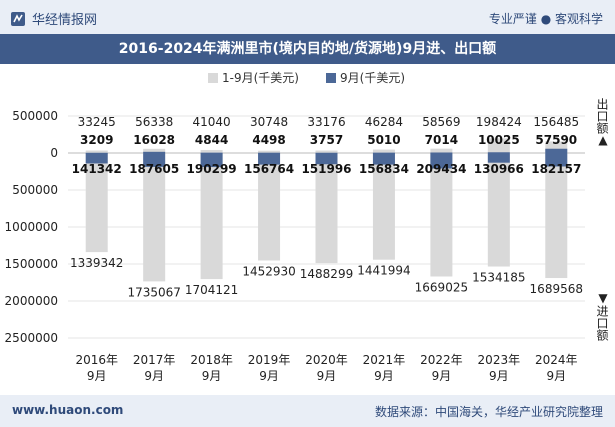 The image size is (615, 427). I want to click on legend-label-monthly: 9月(千美元), so click(372, 78).